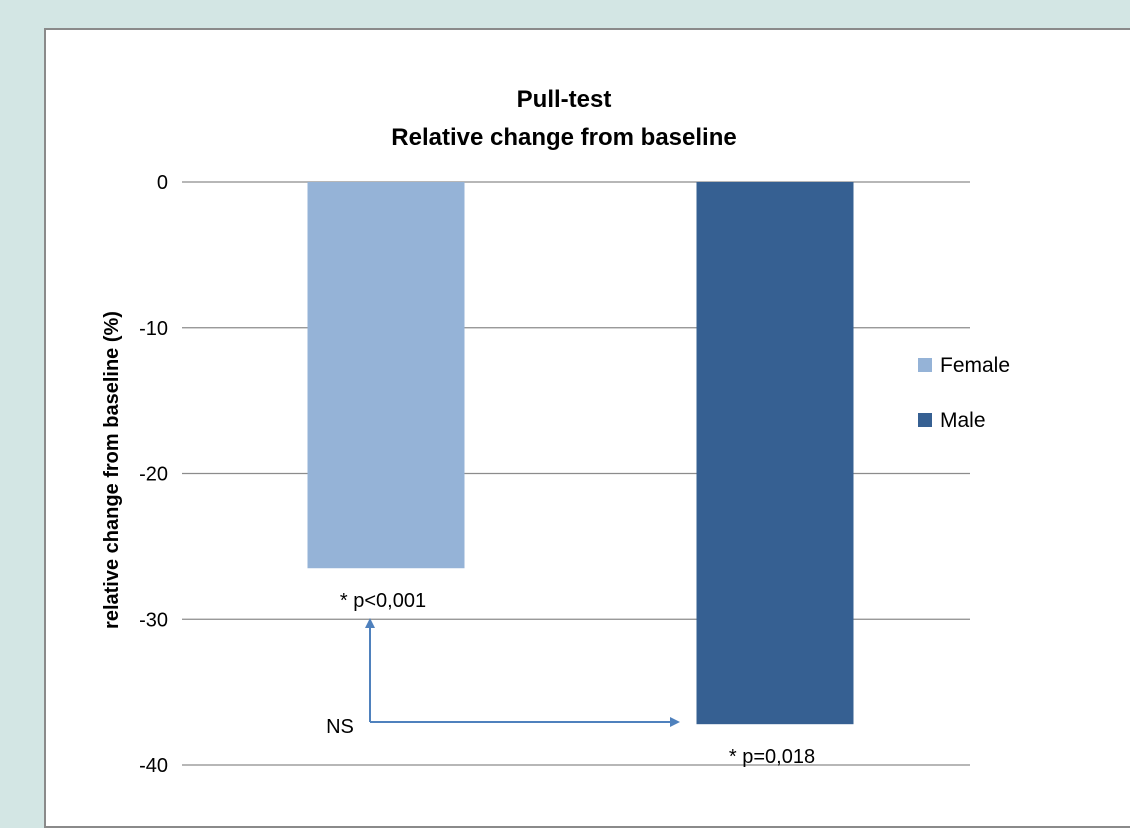  What do you see at coordinates (964, 393) in the screenshot?
I see `legend: Female Male` at bounding box center [964, 393].